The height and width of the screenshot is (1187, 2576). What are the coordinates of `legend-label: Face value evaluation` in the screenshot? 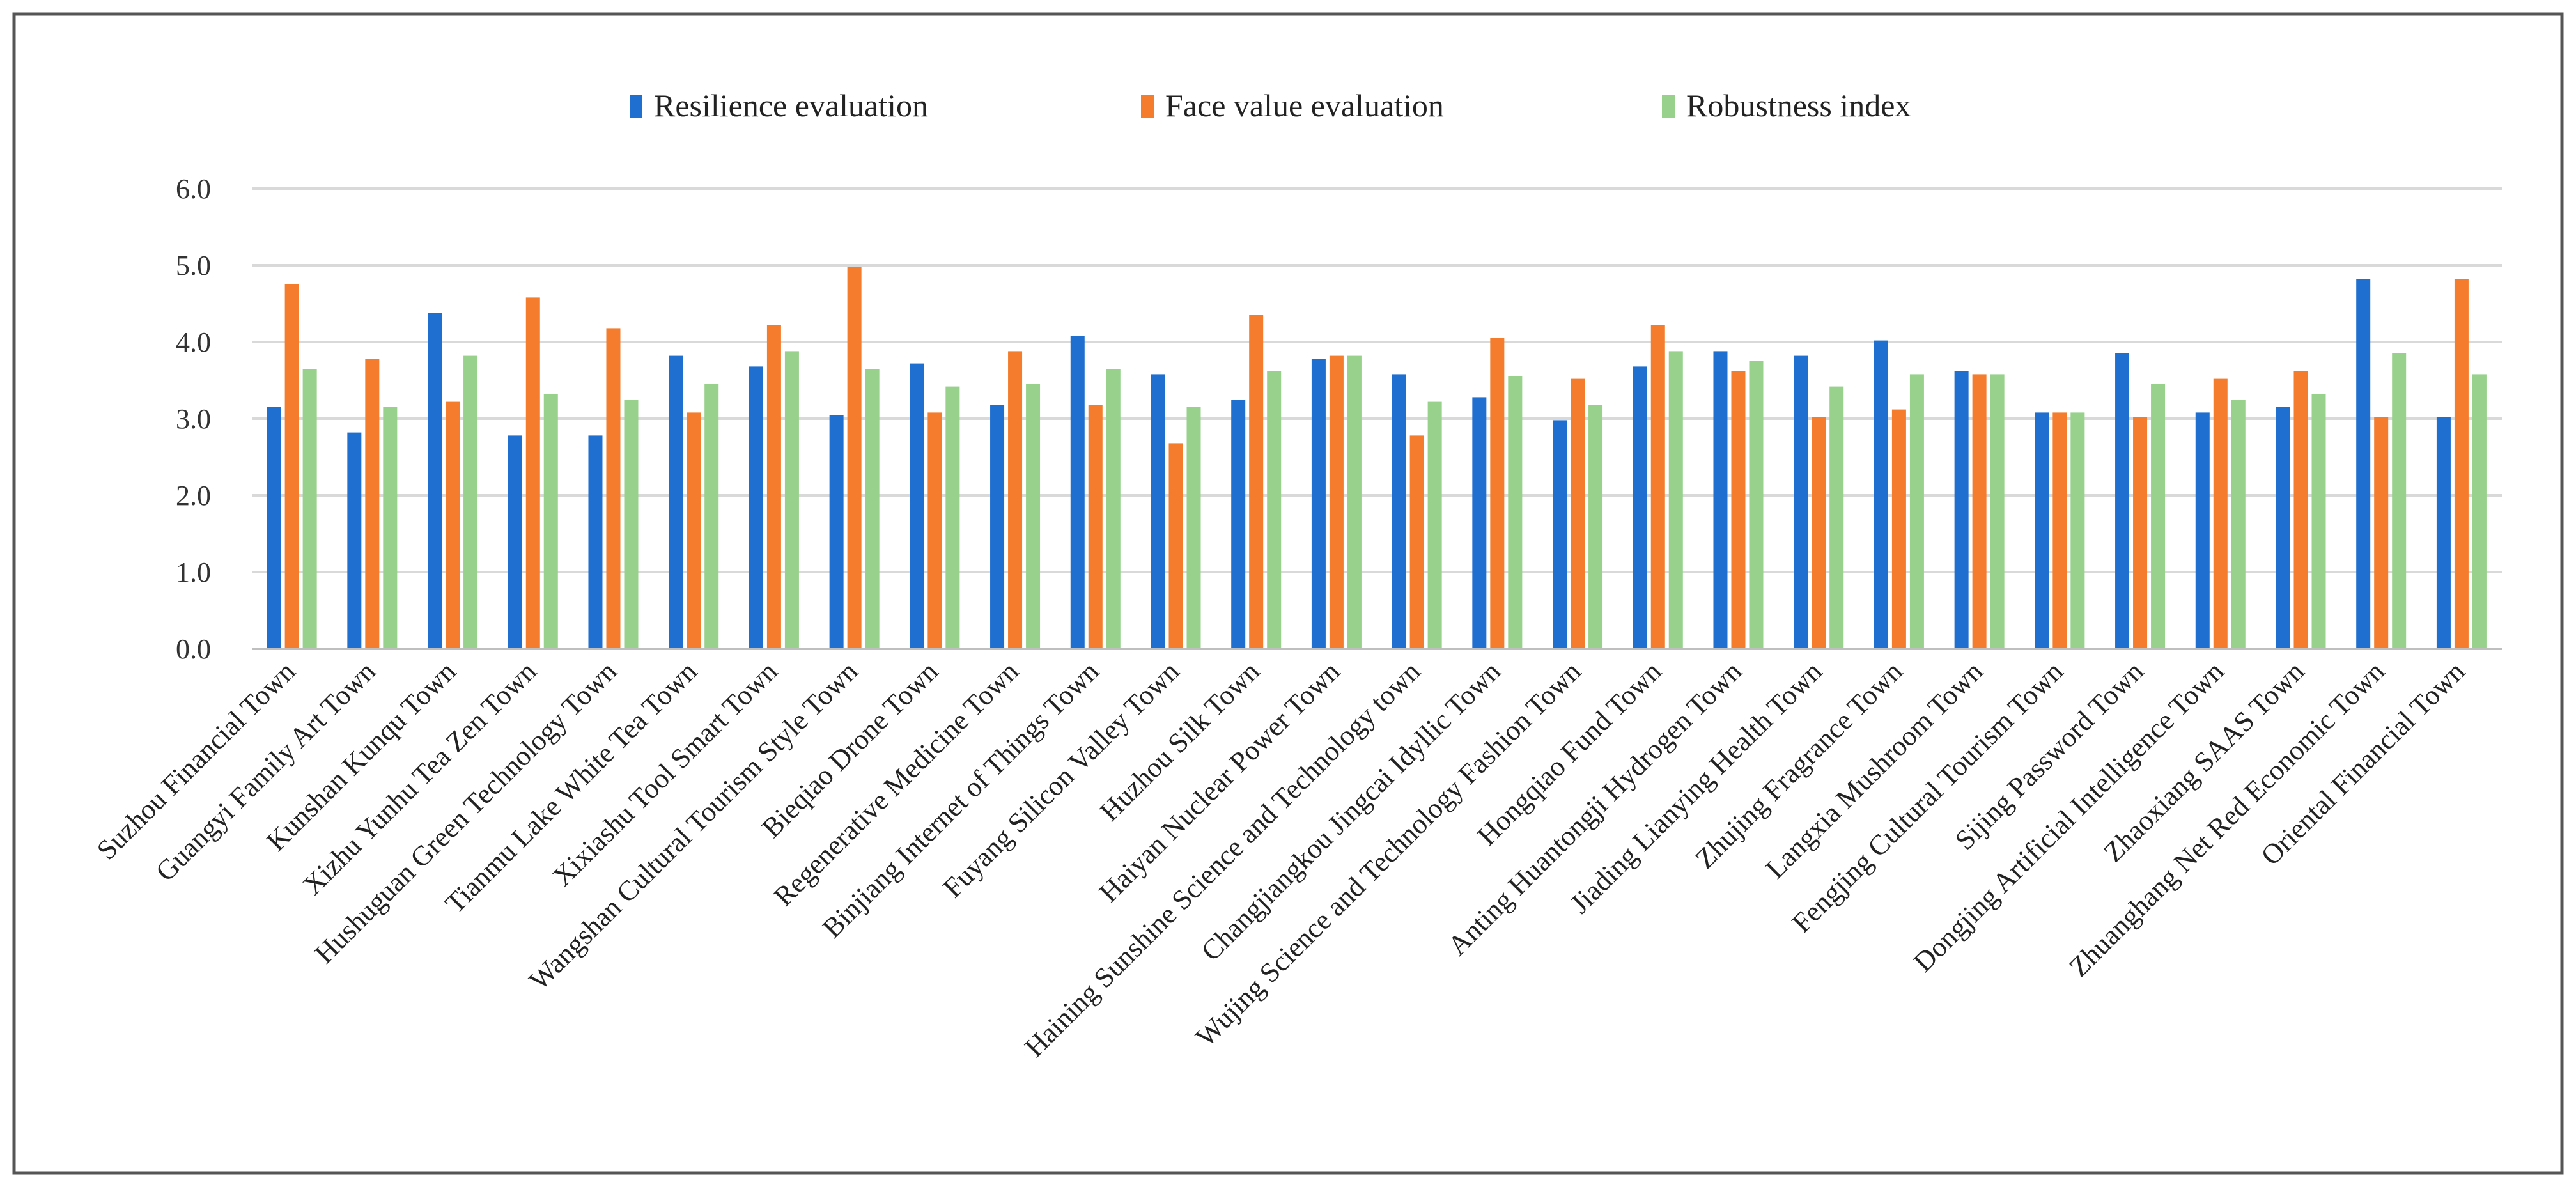 It's located at (1304, 105).